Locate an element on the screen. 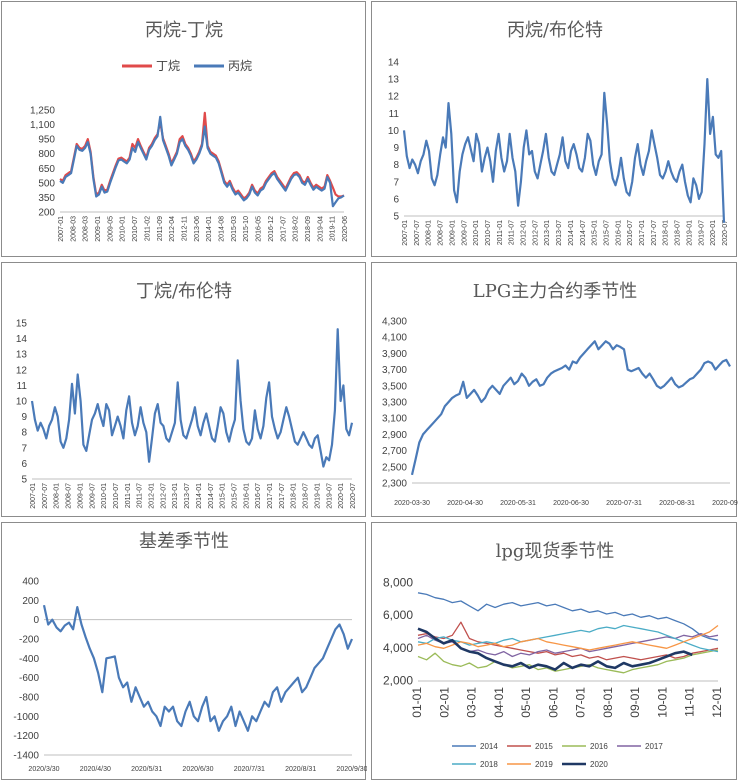 The height and width of the screenshot is (781, 738). y-tick-label: 2,700 is located at coordinates (394, 451).